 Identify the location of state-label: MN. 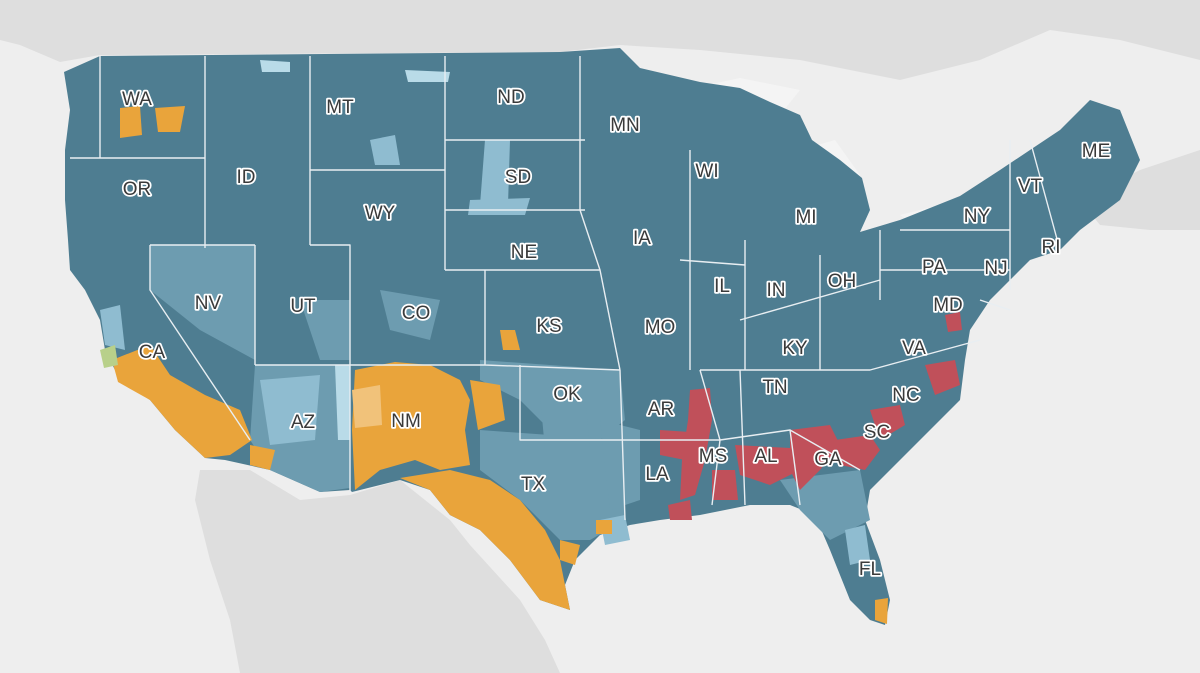
(625, 125).